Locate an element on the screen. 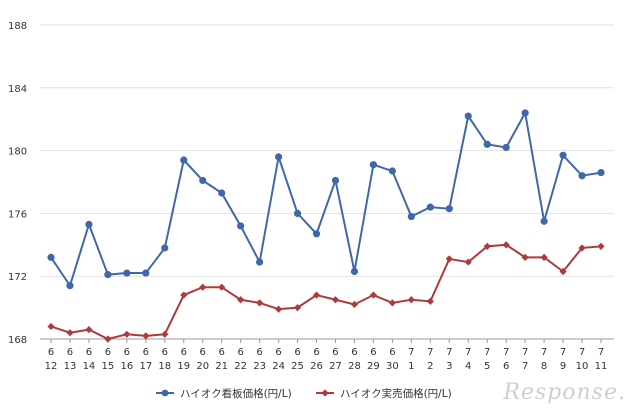 This screenshot has width=640, height=415. y-tick-label: 168 is located at coordinates (17, 340).